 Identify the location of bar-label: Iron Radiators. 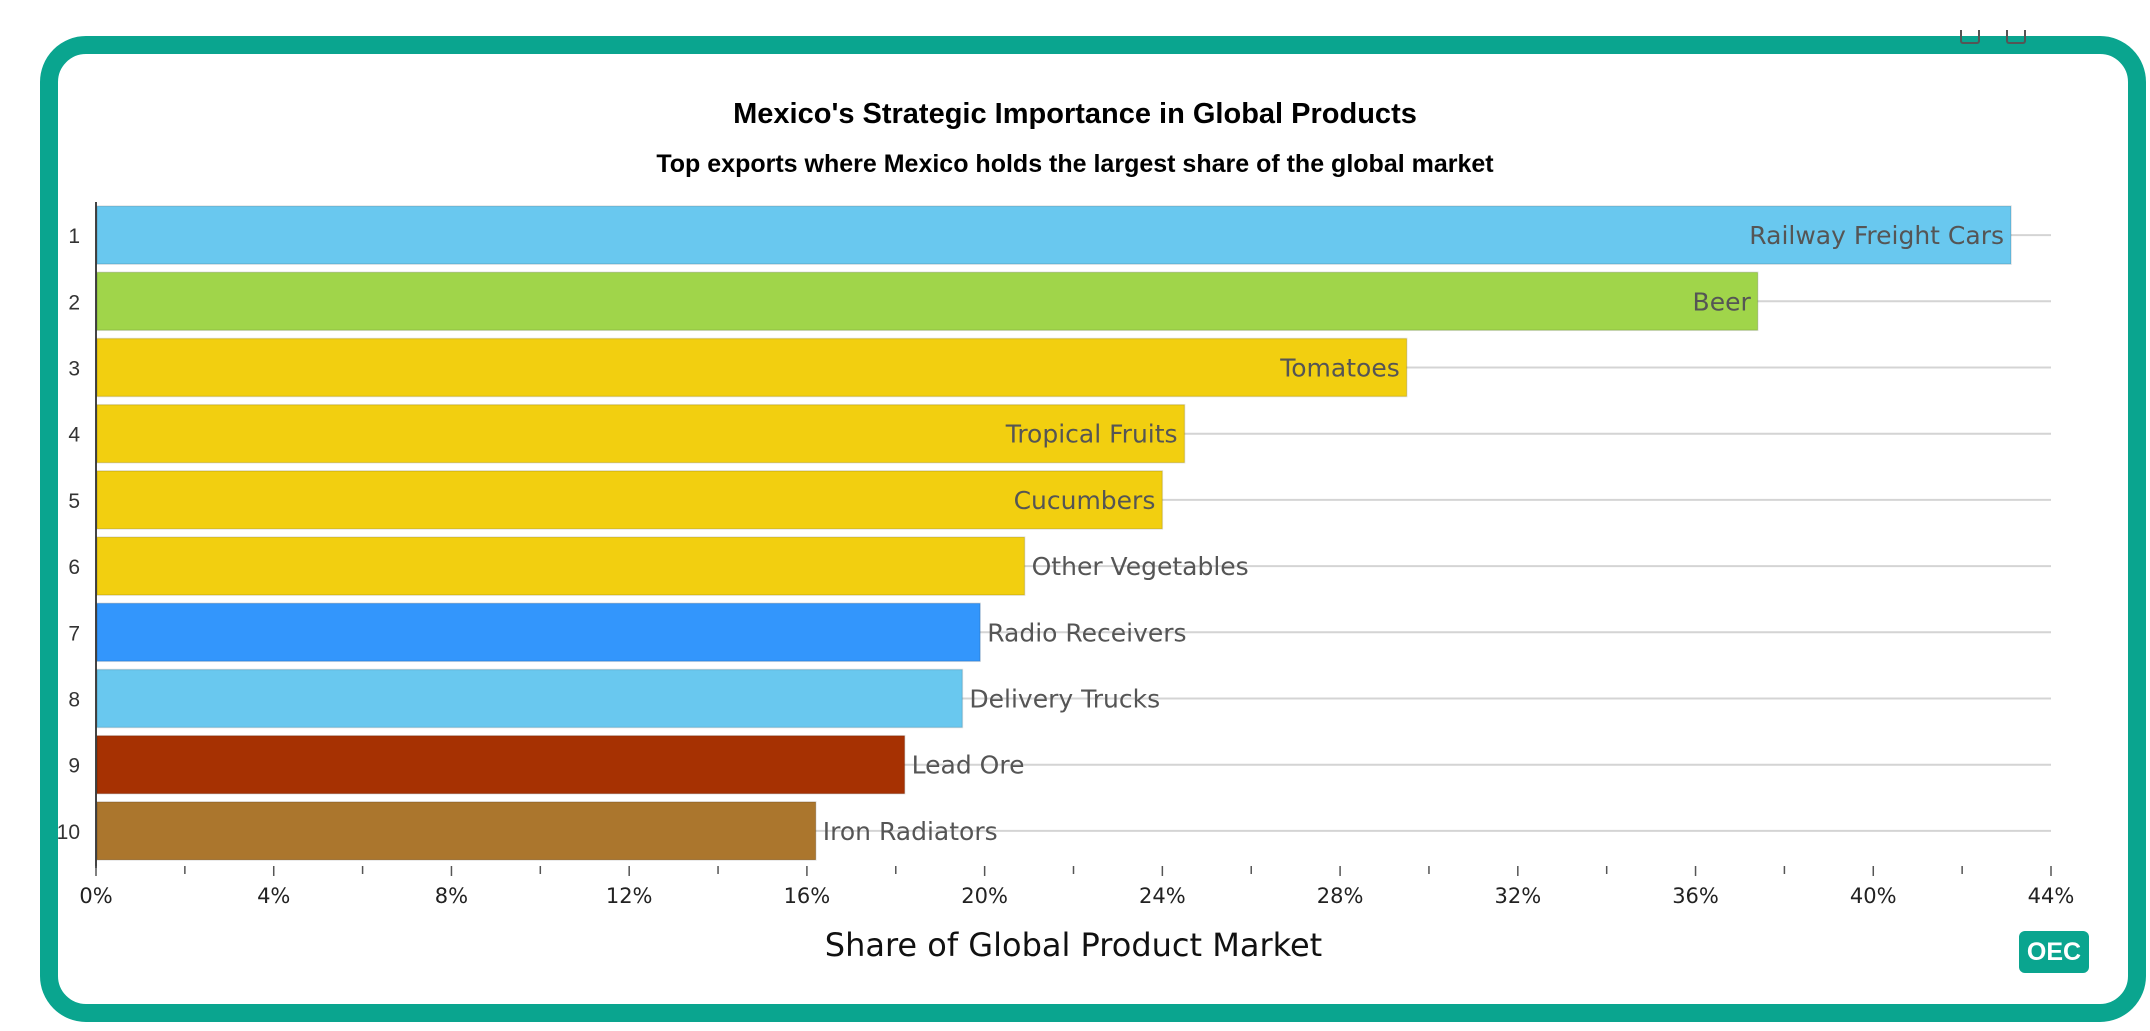
(910, 831).